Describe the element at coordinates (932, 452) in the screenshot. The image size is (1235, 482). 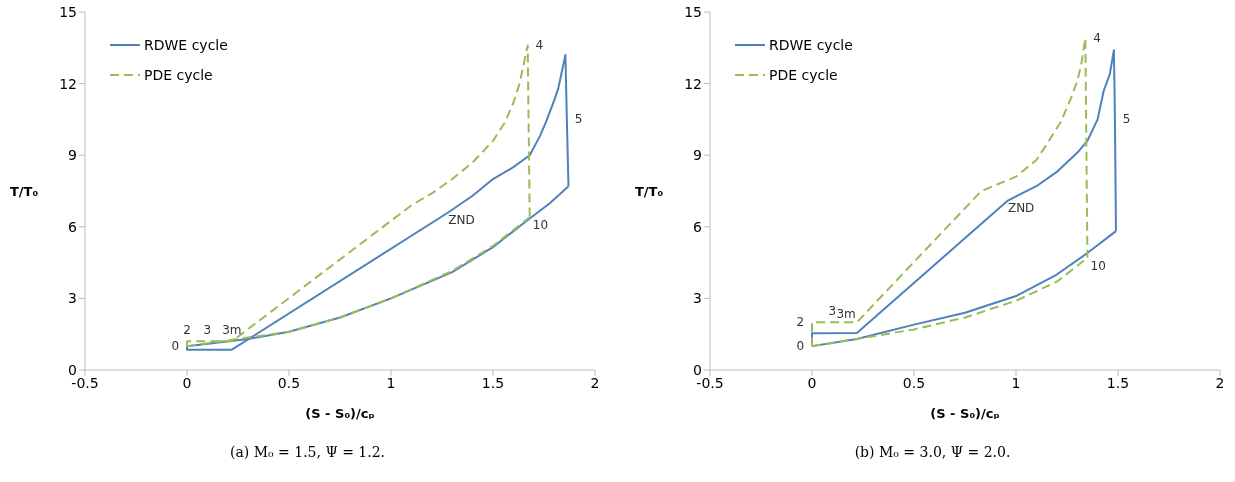
I see `text: (b) M₀ = 3.0, Ψ = 2.0.` at that location.